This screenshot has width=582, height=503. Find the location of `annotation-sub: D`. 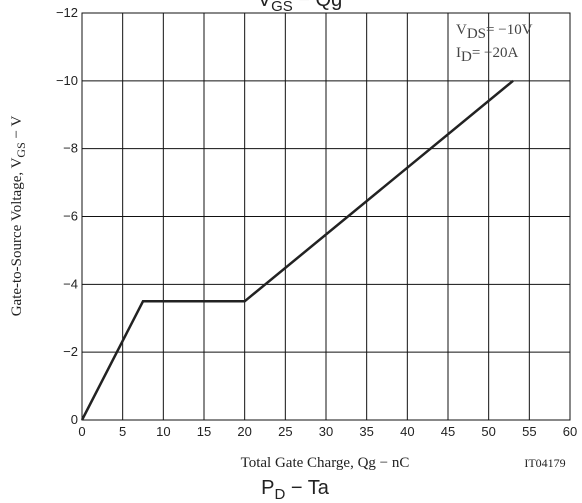

annotation-sub: D is located at coordinates (466, 57).